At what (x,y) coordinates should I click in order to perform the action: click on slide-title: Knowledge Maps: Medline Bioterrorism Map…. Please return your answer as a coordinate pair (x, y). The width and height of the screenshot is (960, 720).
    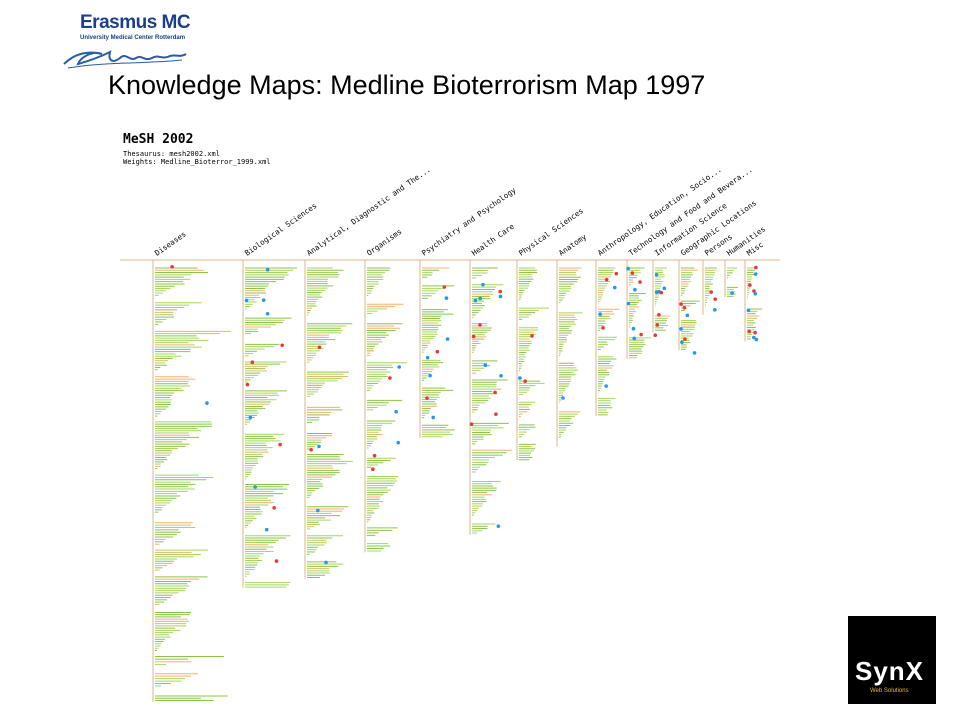
    Looking at the image, I should click on (407, 85).